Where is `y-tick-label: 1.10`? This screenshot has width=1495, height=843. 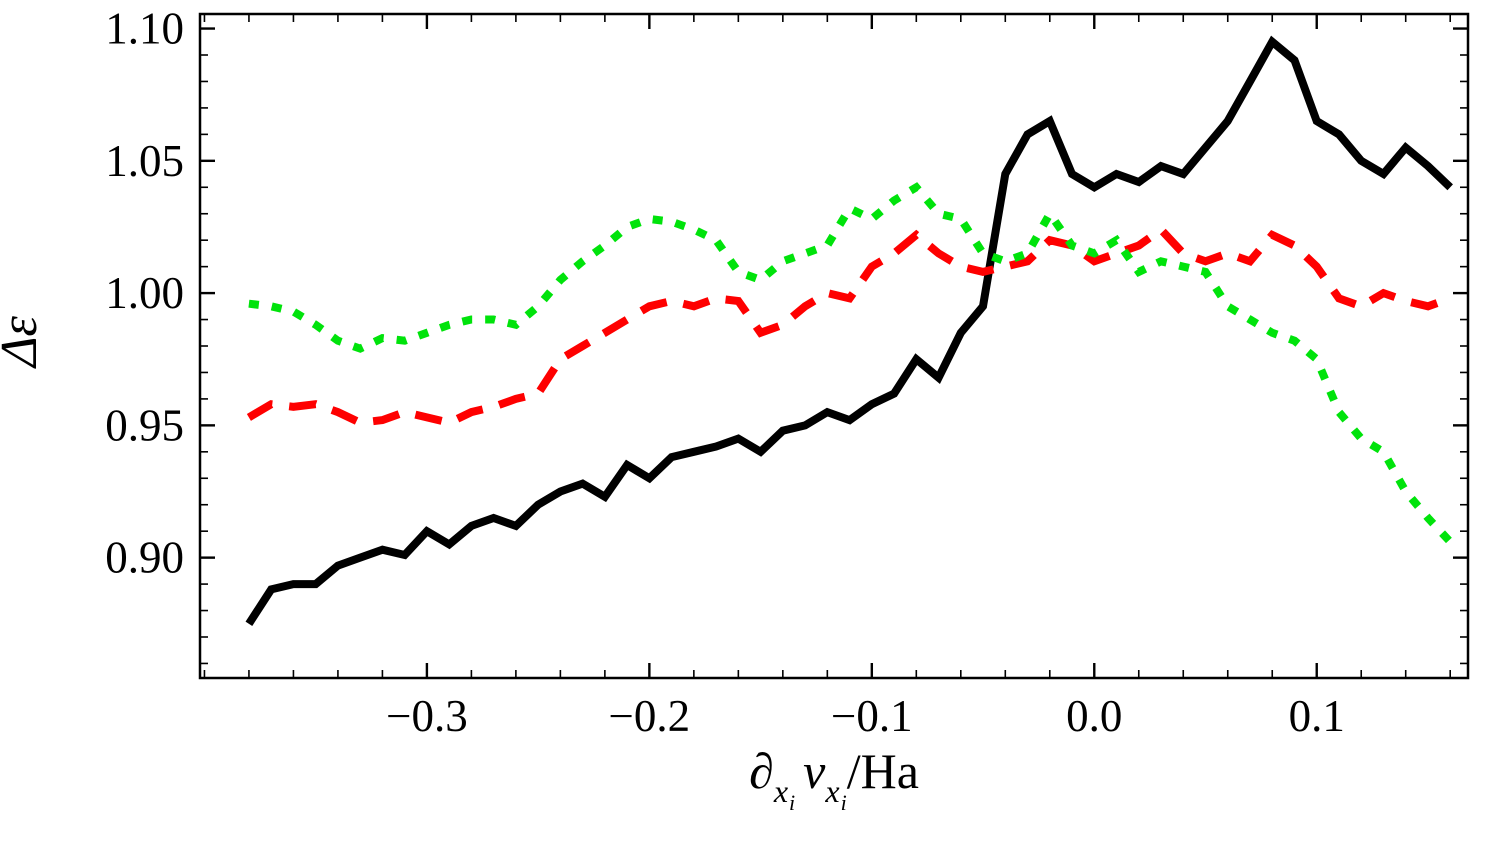 y-tick-label: 1.10 is located at coordinates (144, 29).